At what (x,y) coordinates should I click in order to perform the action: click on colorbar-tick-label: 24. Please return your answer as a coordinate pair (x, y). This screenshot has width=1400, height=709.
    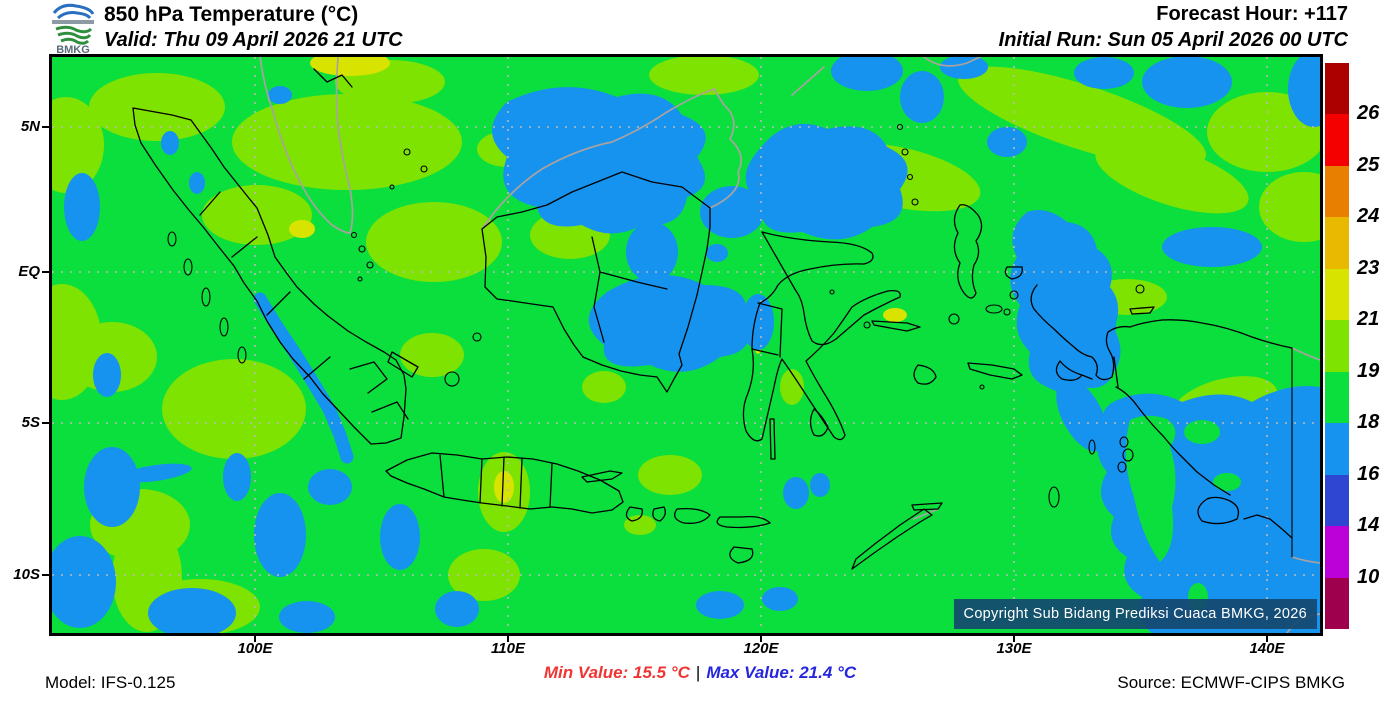
    Looking at the image, I should click on (1368, 216).